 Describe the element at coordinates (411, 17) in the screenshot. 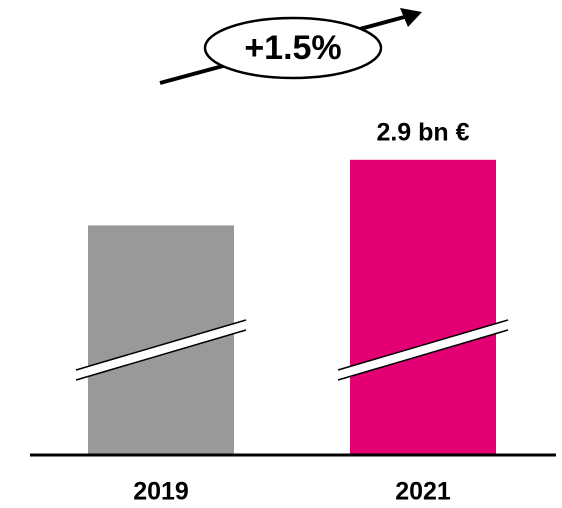

I see `arrow-head` at that location.